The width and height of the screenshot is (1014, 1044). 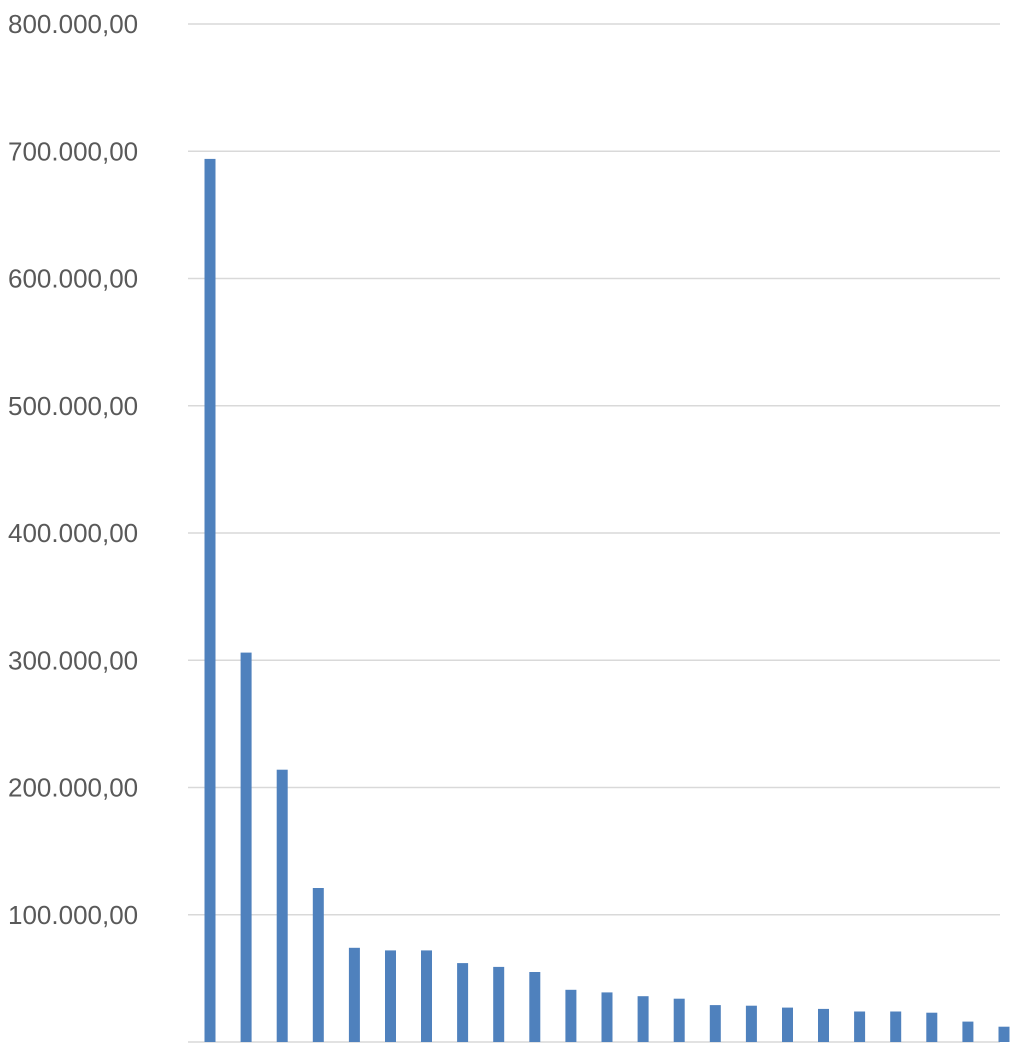 I want to click on y-tick-label: 500.000,00, so click(x=73, y=406).